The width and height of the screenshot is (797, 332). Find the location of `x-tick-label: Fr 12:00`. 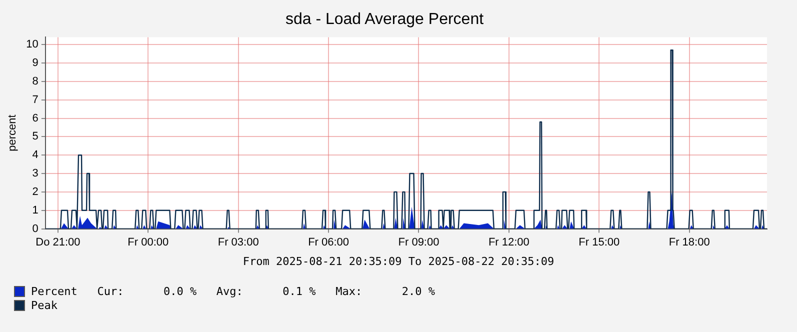

x-tick-label: Fr 12:00 is located at coordinates (509, 242).